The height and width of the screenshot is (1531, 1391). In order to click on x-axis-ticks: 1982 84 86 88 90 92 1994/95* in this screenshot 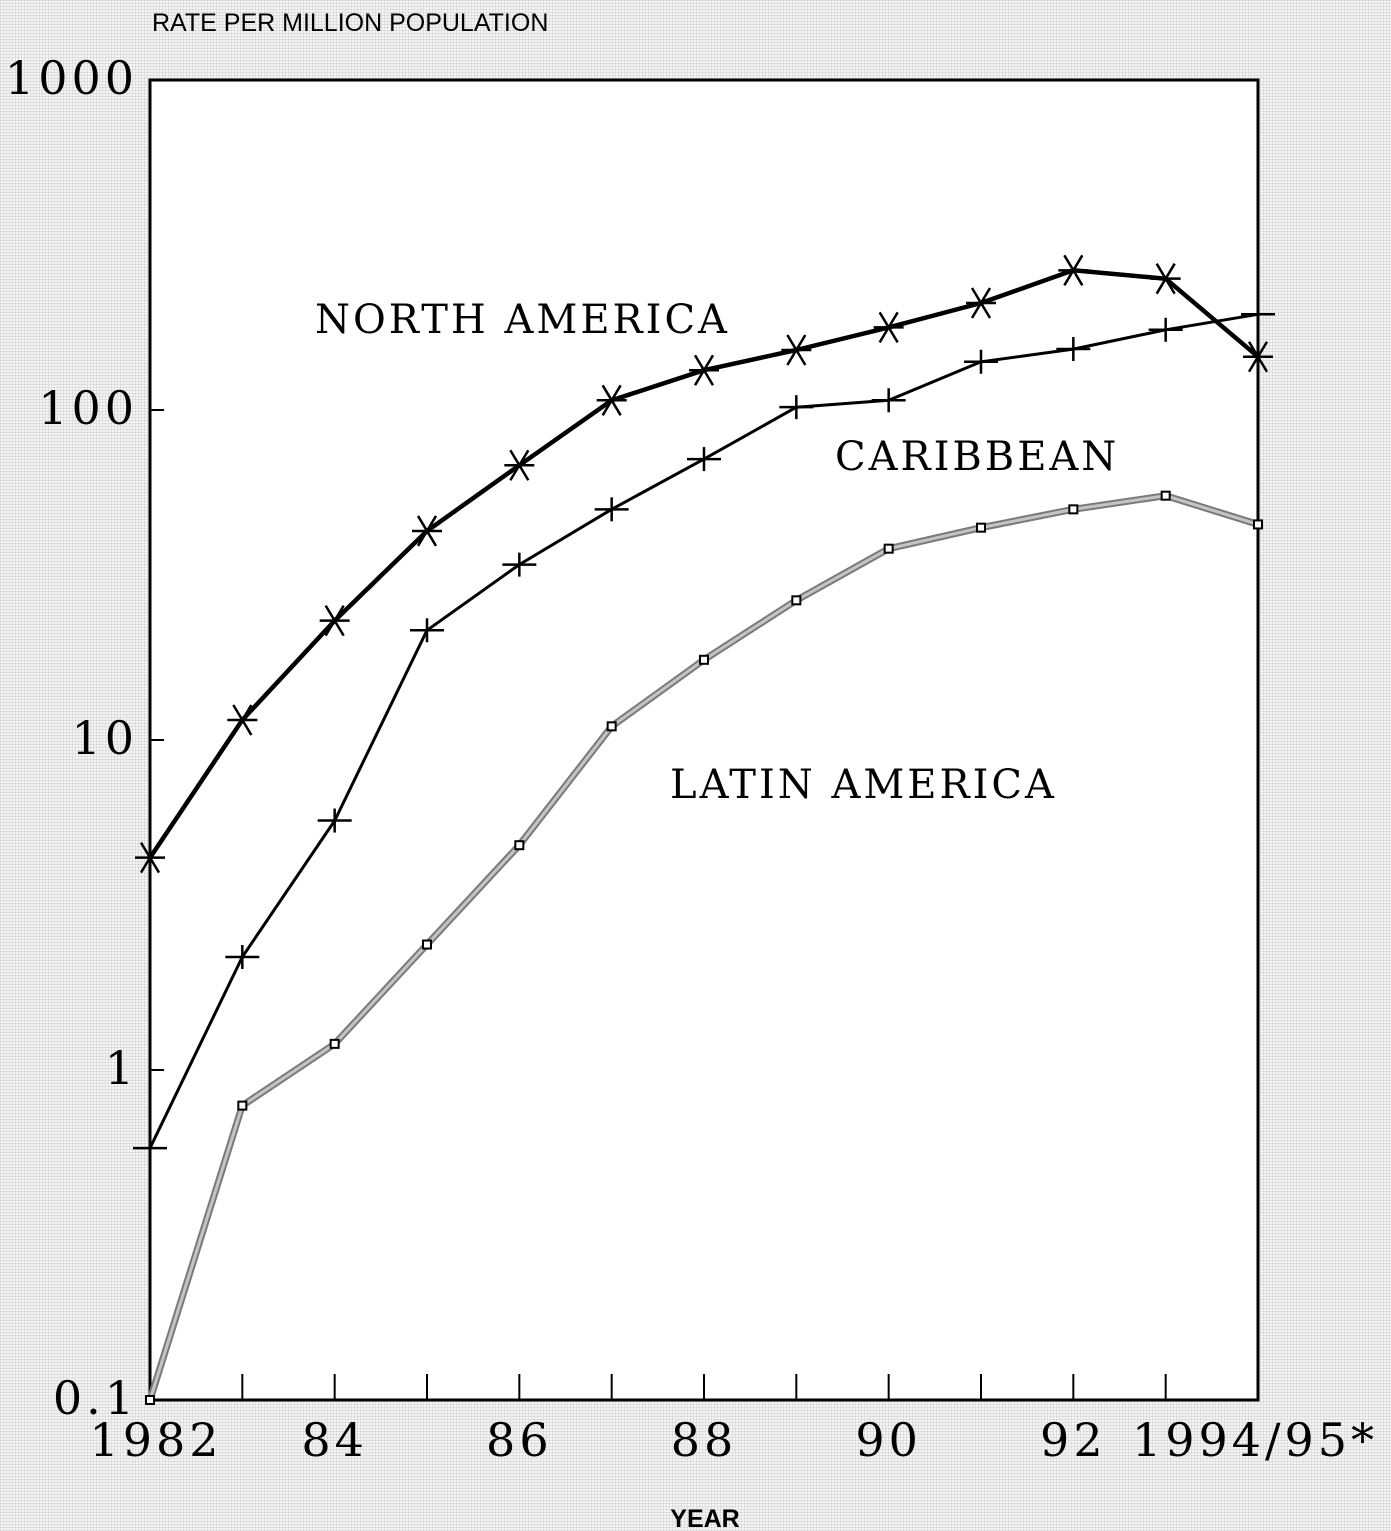, I will do `click(733, 1420)`.